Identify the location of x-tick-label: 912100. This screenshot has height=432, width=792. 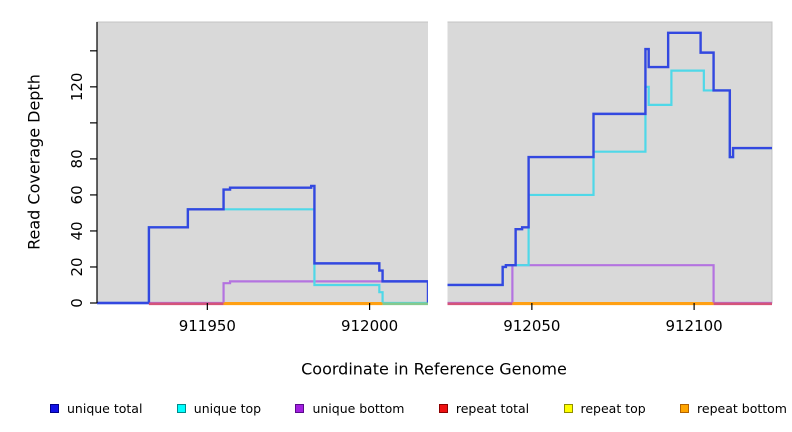
(693, 326).